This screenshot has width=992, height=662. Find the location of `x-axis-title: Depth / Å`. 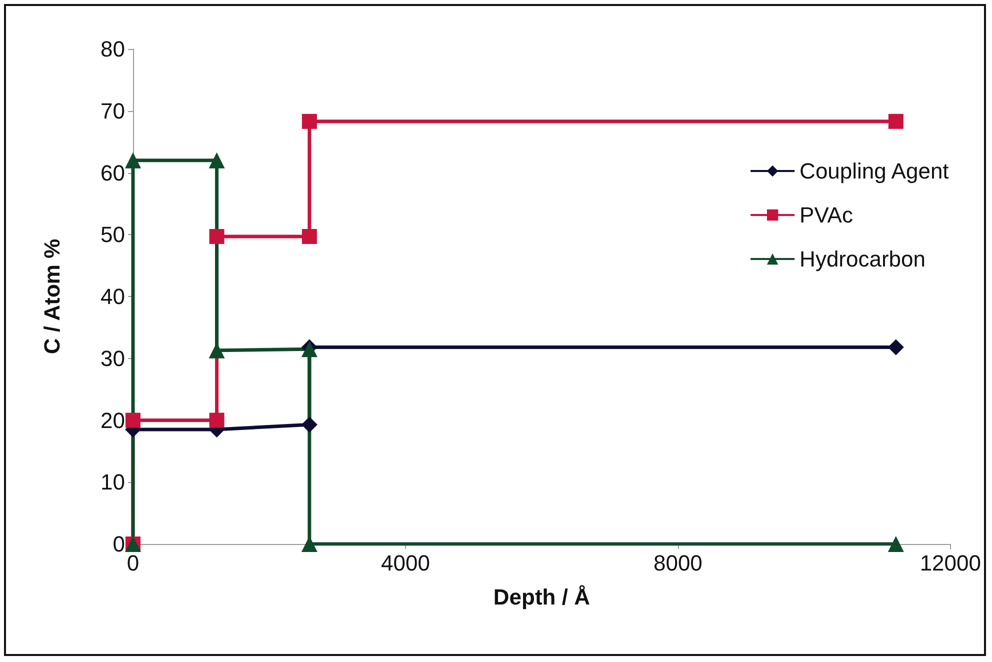

x-axis-title: Depth / Å is located at coordinates (541, 597).